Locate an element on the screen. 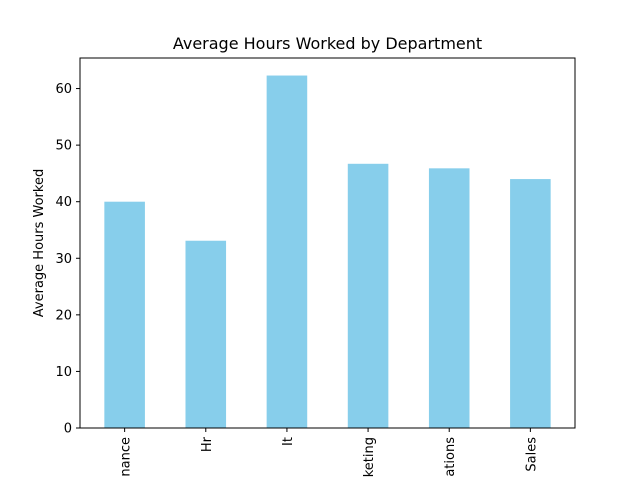 The image size is (640, 480). bar-operations is located at coordinates (449, 298).